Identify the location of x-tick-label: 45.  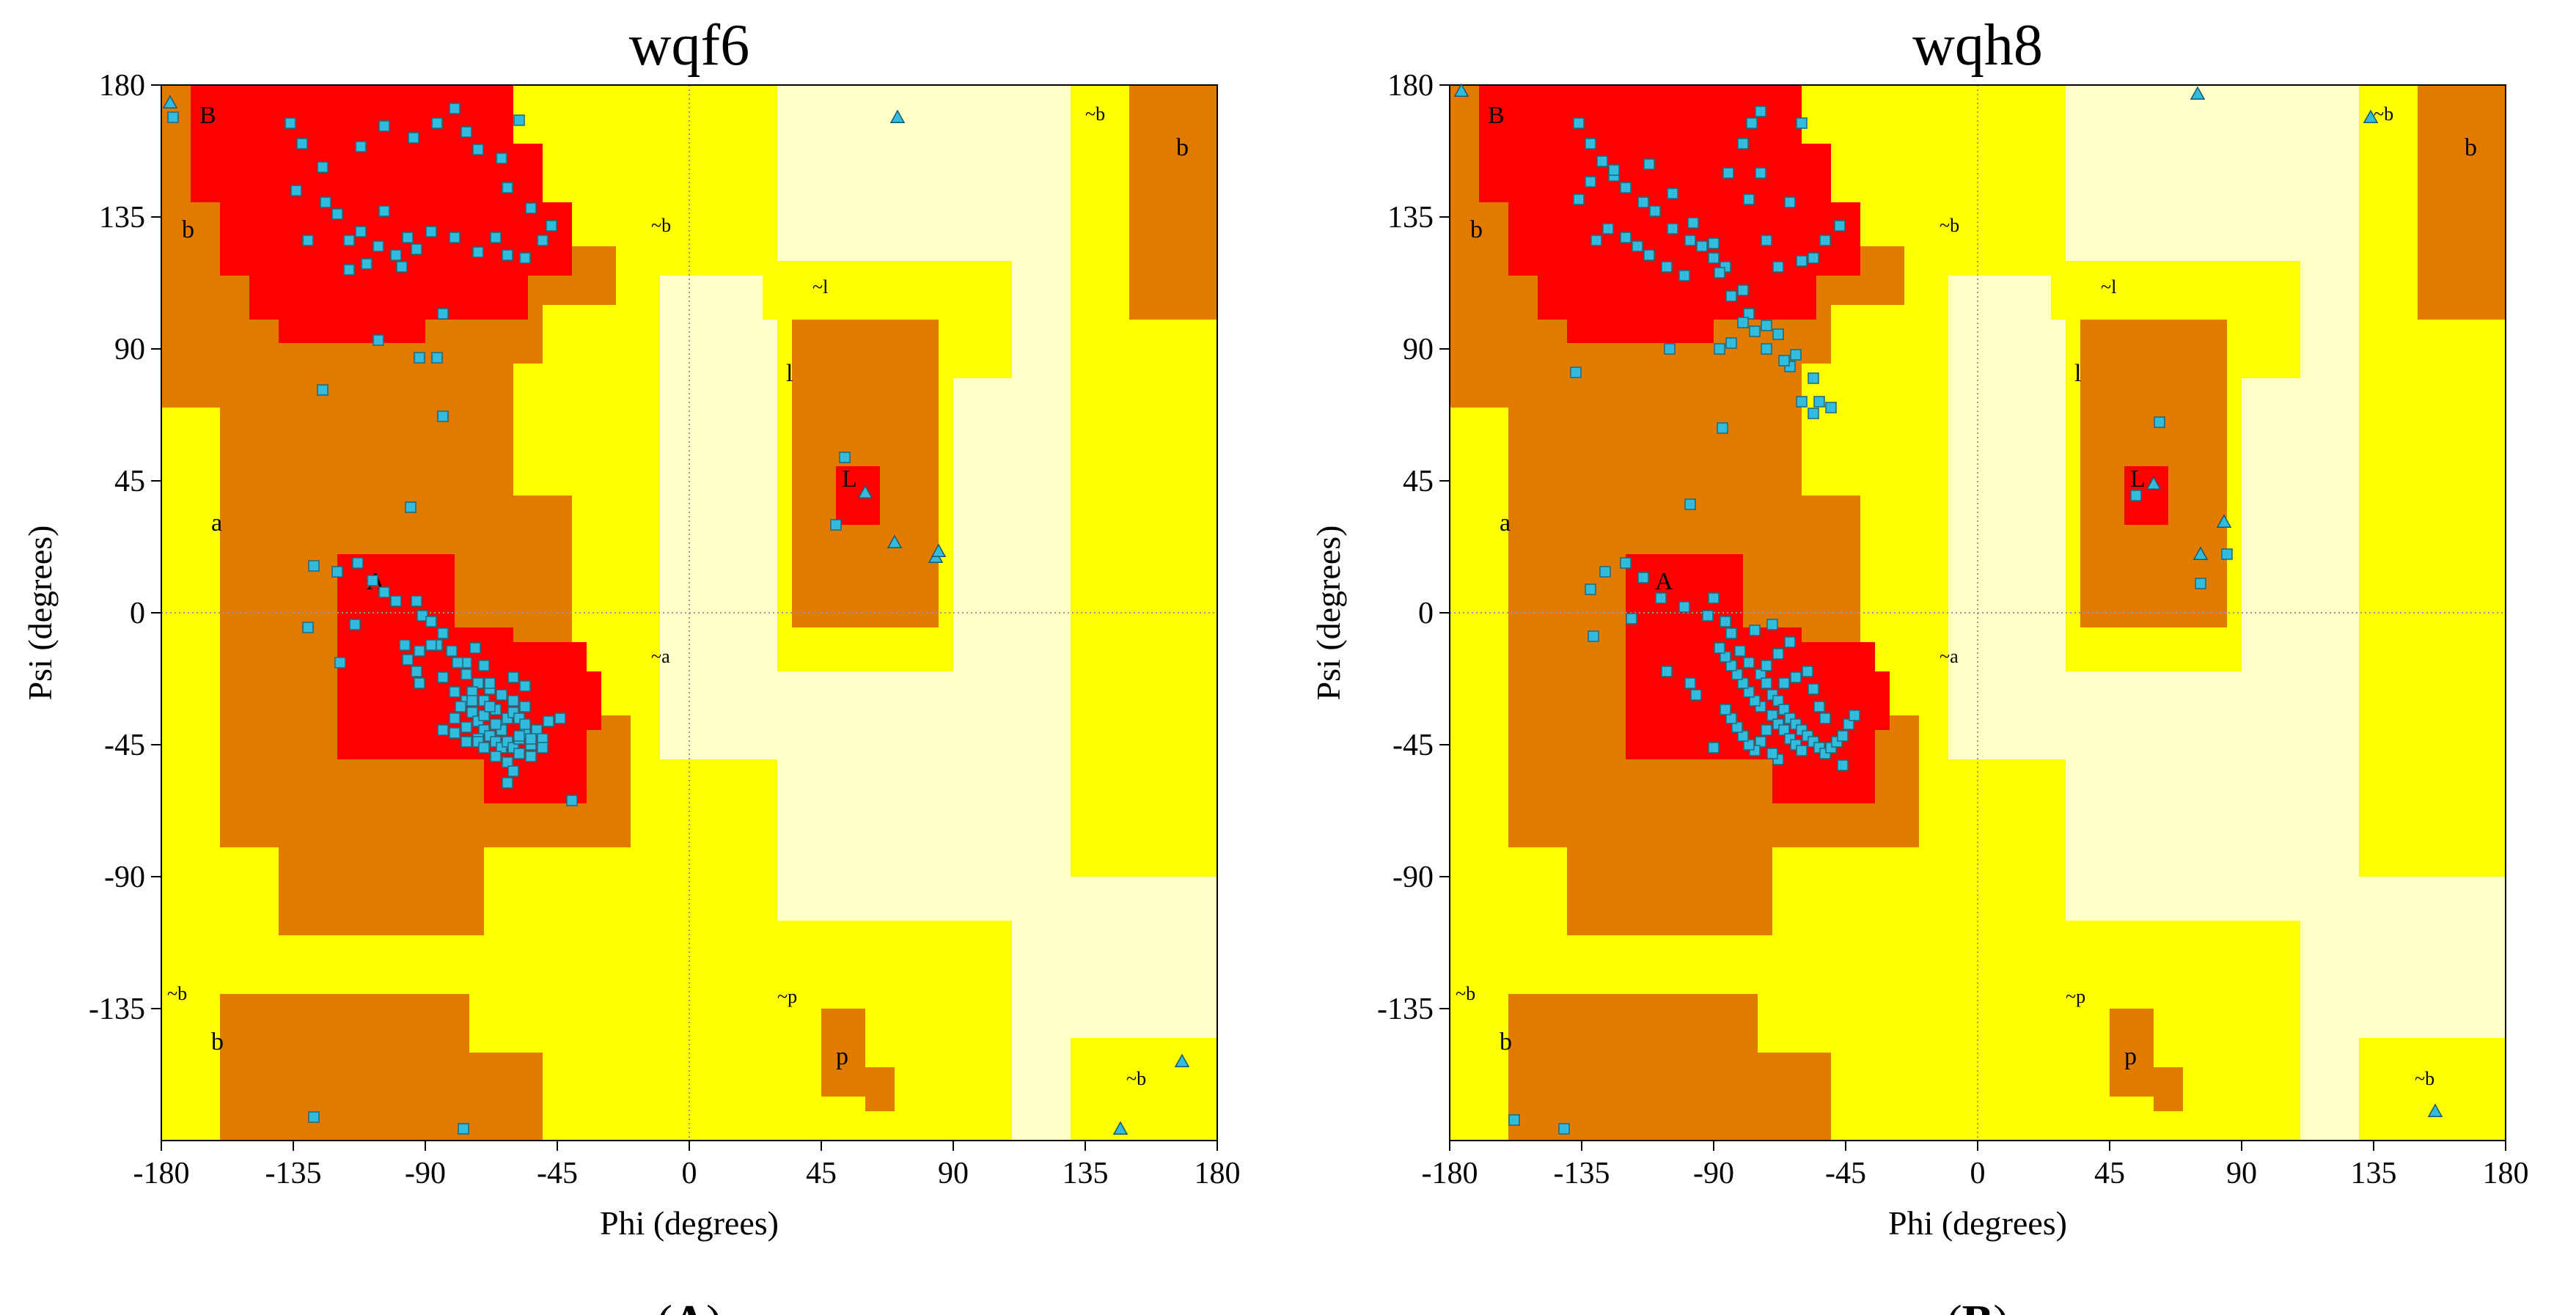
(2110, 1174).